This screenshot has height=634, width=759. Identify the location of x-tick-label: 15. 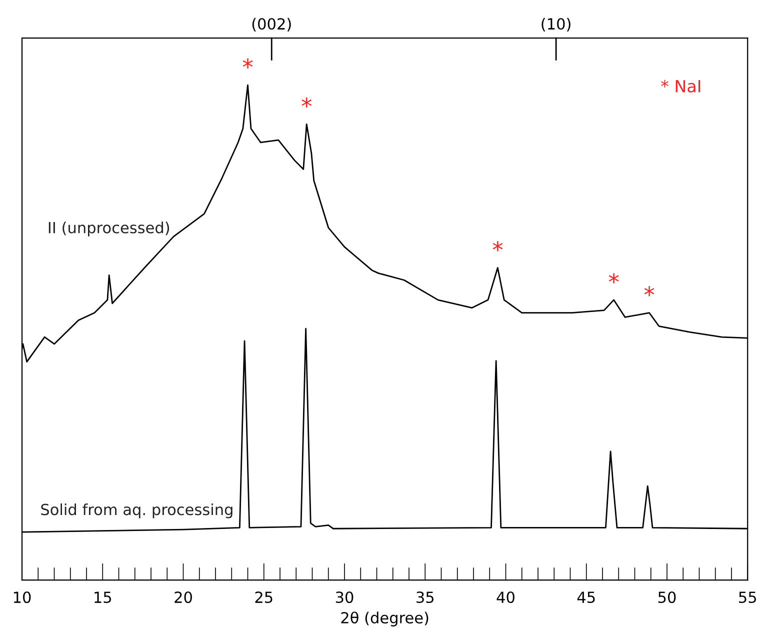
(103, 598).